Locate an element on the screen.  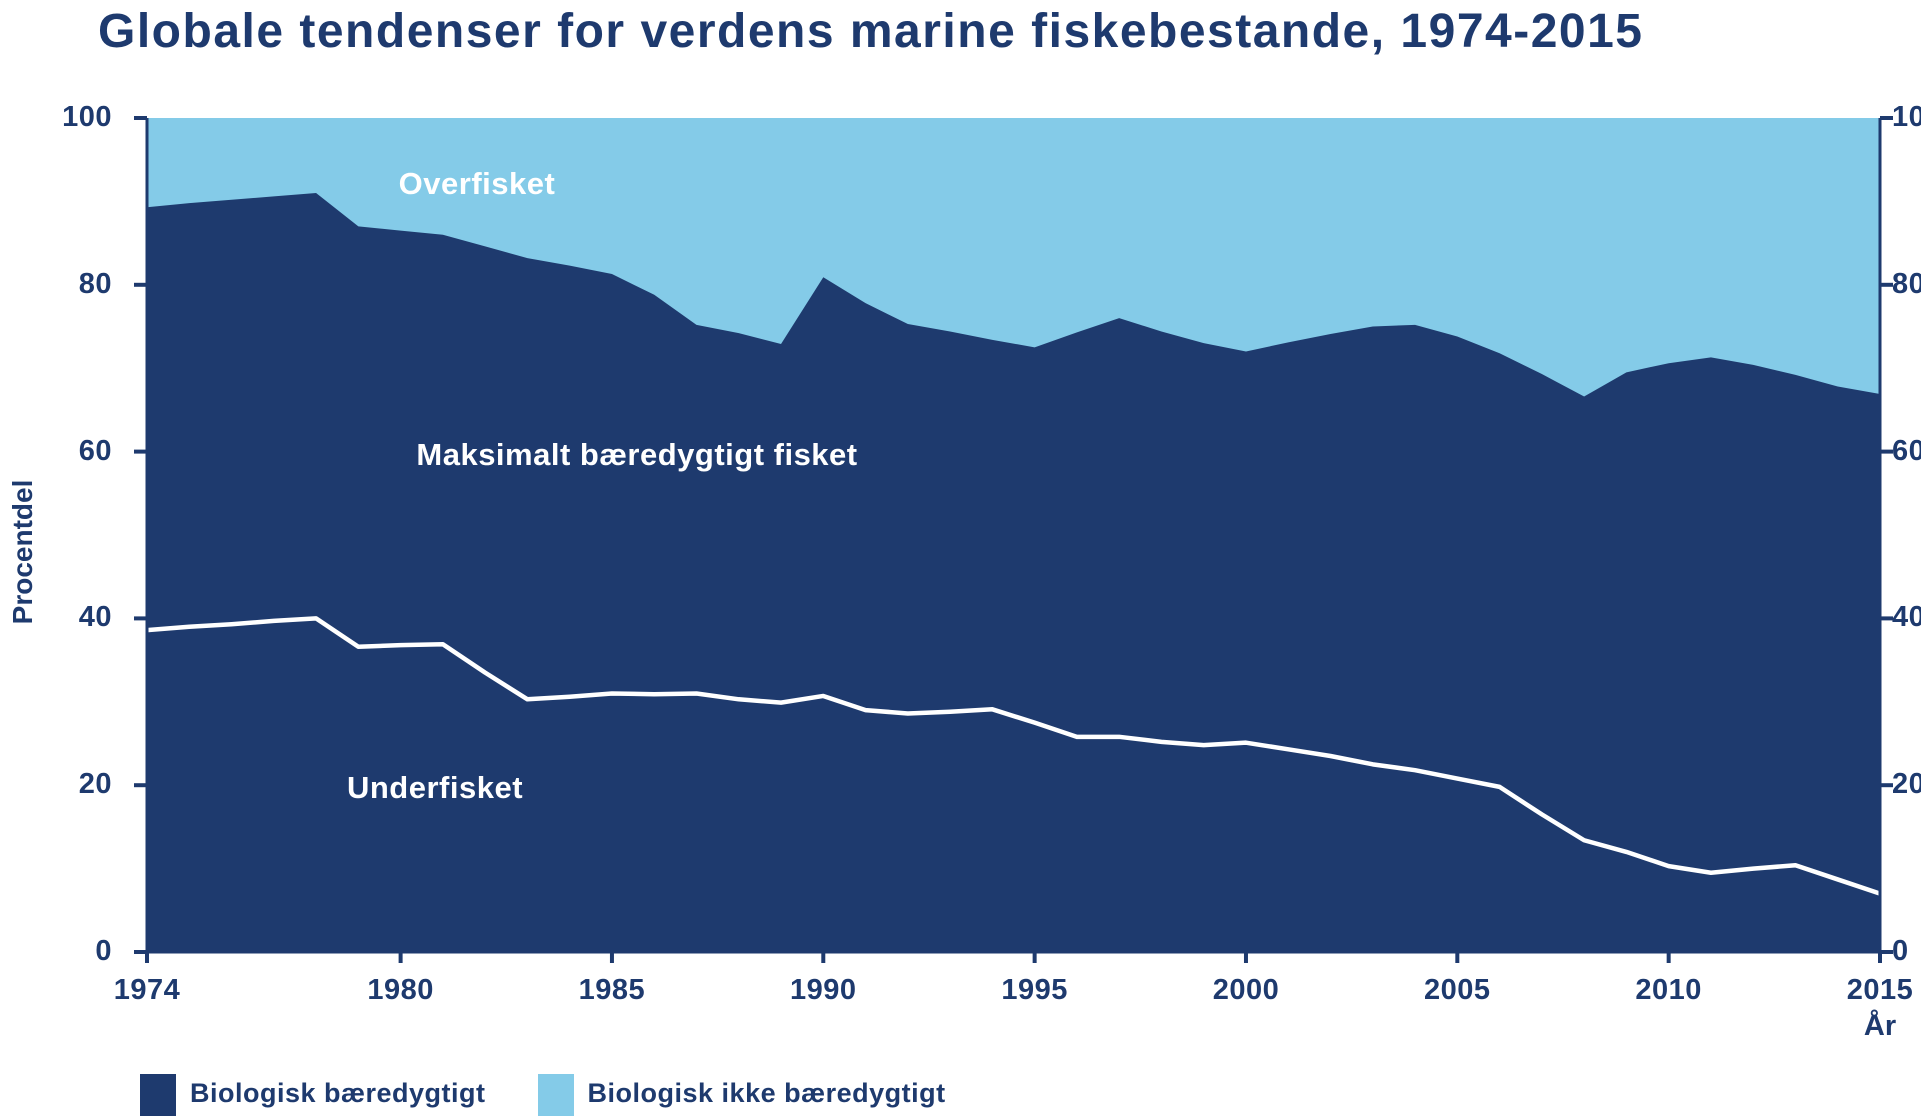
legend-swatch-light-blue is located at coordinates (555, 1095).